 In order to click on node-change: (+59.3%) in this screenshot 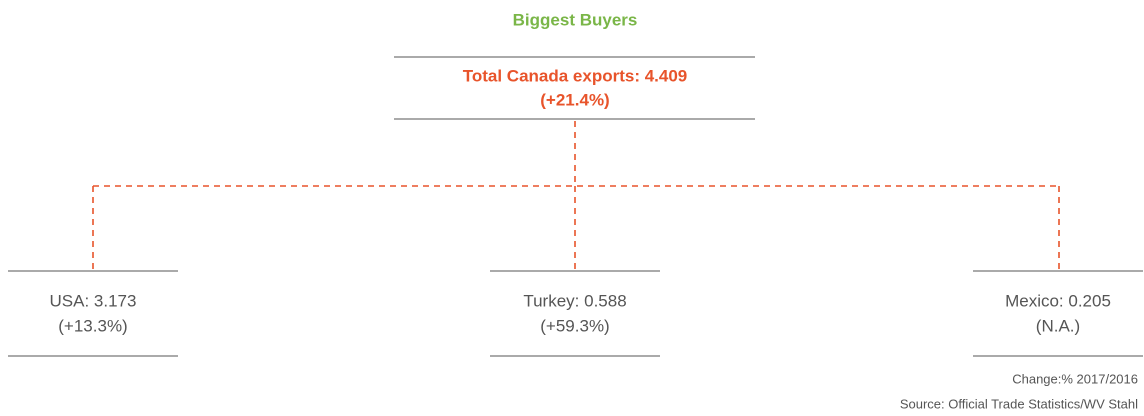, I will do `click(574, 325)`.